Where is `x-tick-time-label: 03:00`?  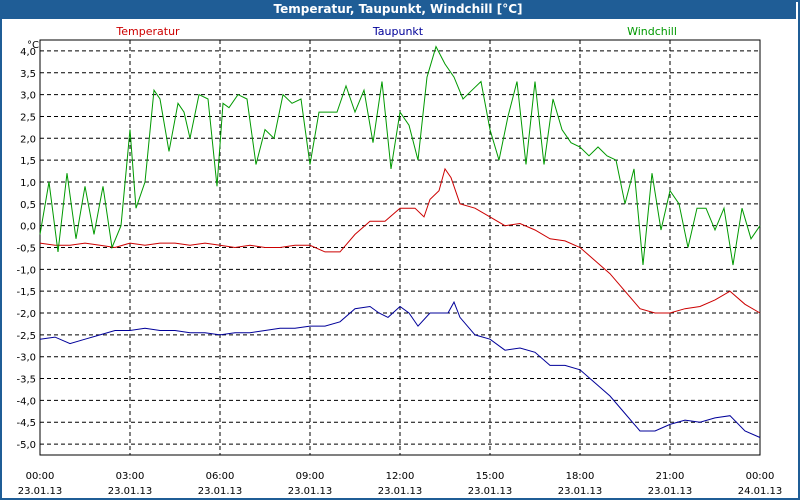 x-tick-time-label: 03:00 is located at coordinates (130, 476).